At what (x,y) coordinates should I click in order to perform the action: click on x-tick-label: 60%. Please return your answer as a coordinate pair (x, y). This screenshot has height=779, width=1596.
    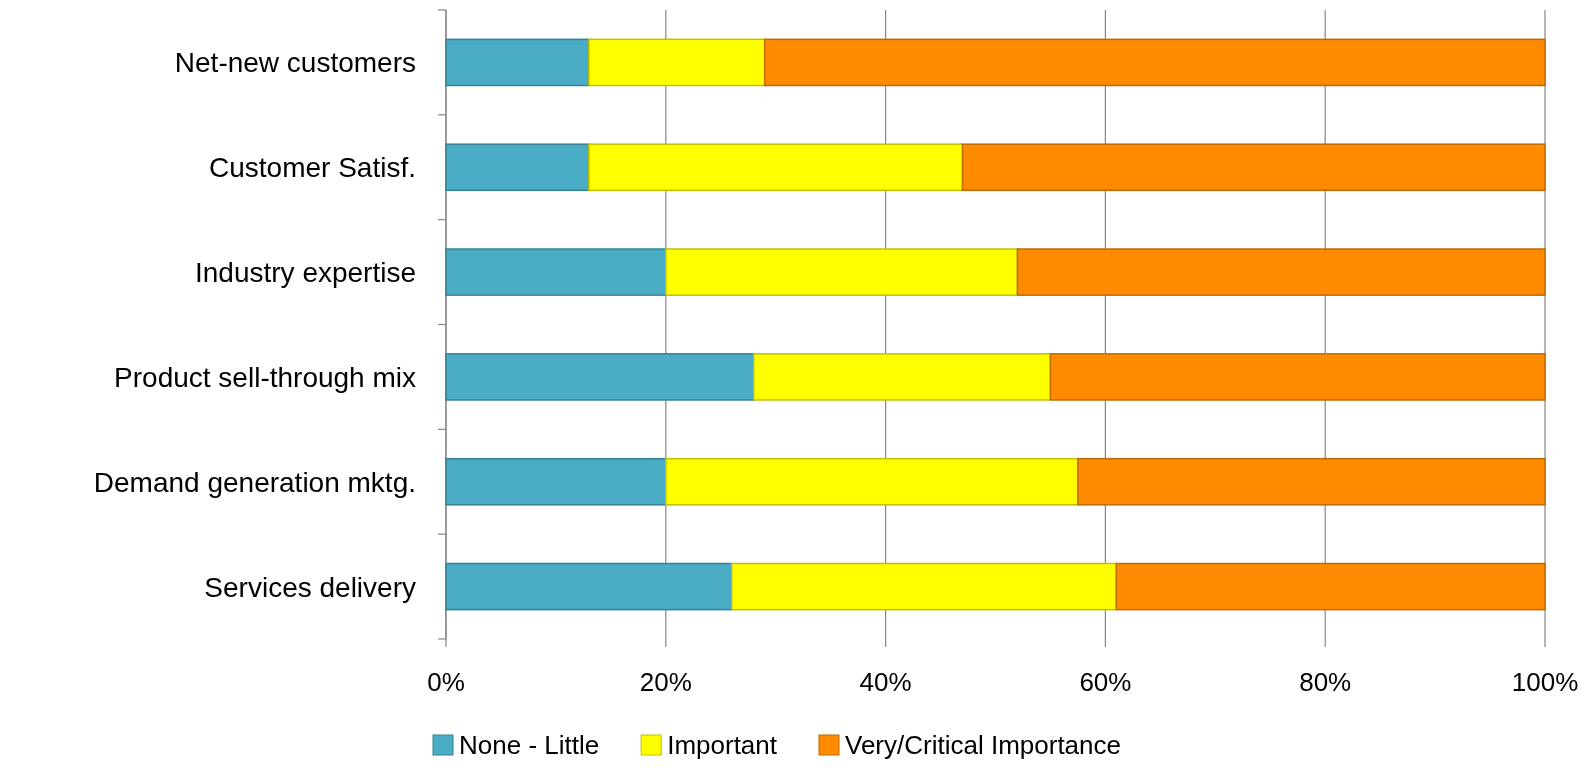
    Looking at the image, I should click on (1105, 682).